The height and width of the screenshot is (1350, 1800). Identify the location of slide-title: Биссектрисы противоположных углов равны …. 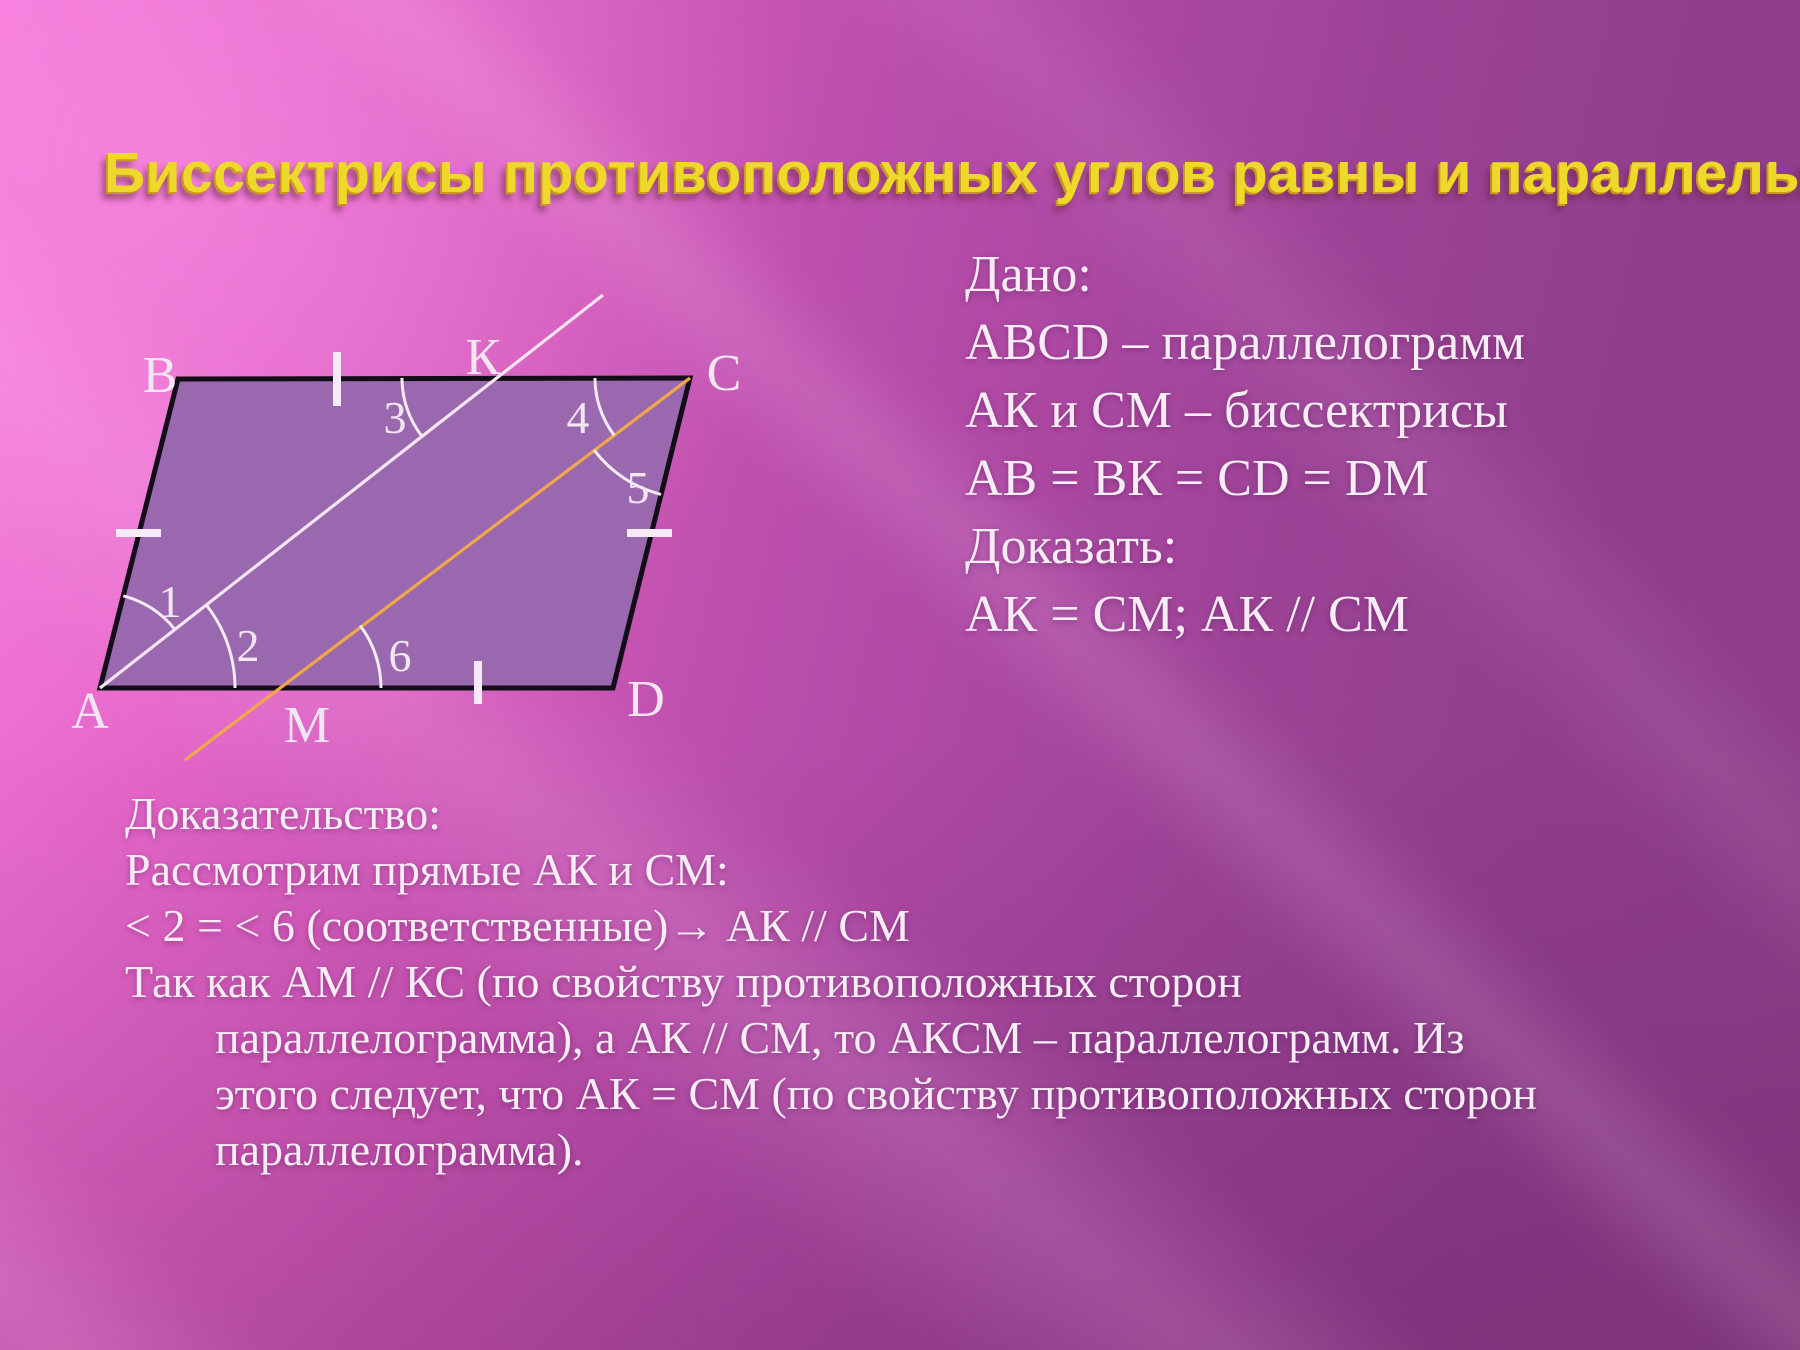
(952, 173).